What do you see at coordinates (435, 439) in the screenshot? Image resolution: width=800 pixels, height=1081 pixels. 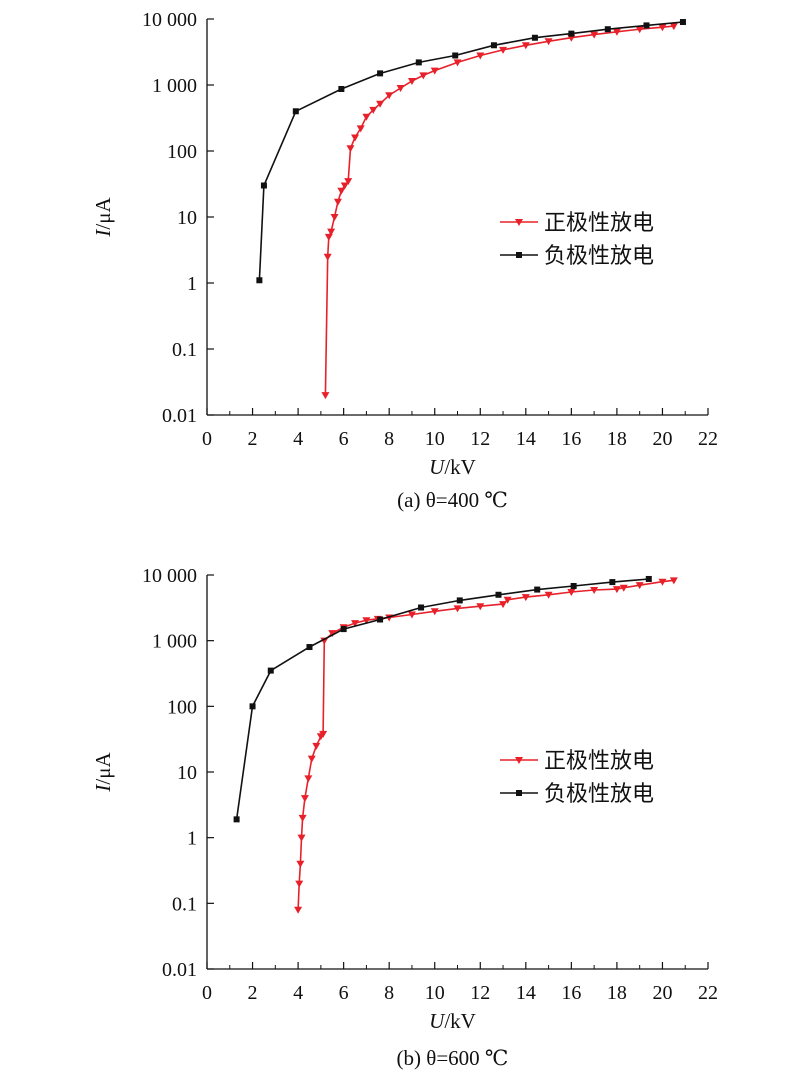 I see `x-tick-label: 10` at bounding box center [435, 439].